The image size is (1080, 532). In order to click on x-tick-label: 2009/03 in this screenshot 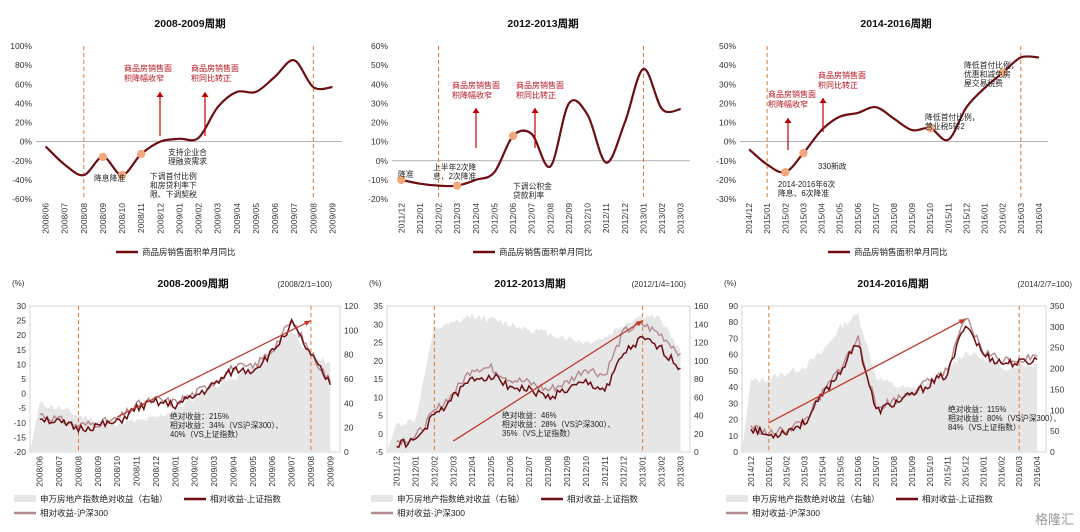, I will do `click(214, 471)`.